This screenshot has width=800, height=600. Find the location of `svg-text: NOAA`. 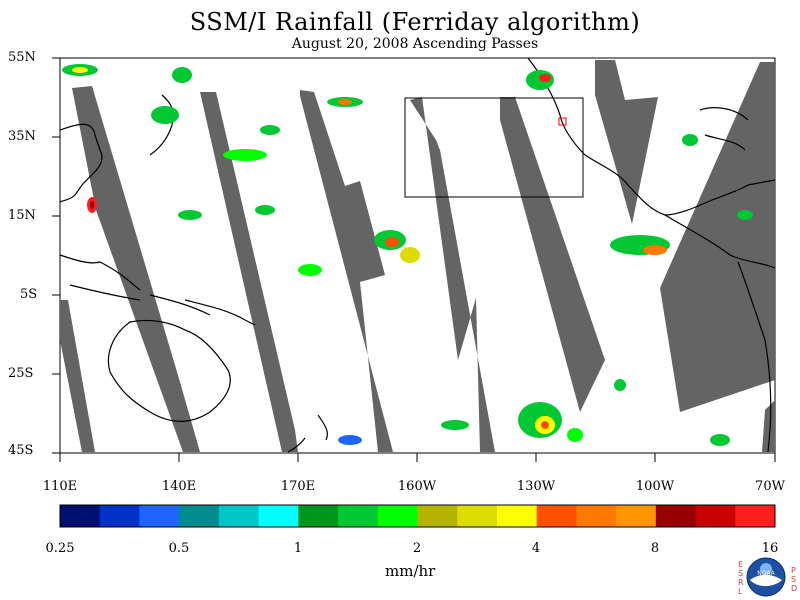

svg-text: NOAA is located at coordinates (766, 573).